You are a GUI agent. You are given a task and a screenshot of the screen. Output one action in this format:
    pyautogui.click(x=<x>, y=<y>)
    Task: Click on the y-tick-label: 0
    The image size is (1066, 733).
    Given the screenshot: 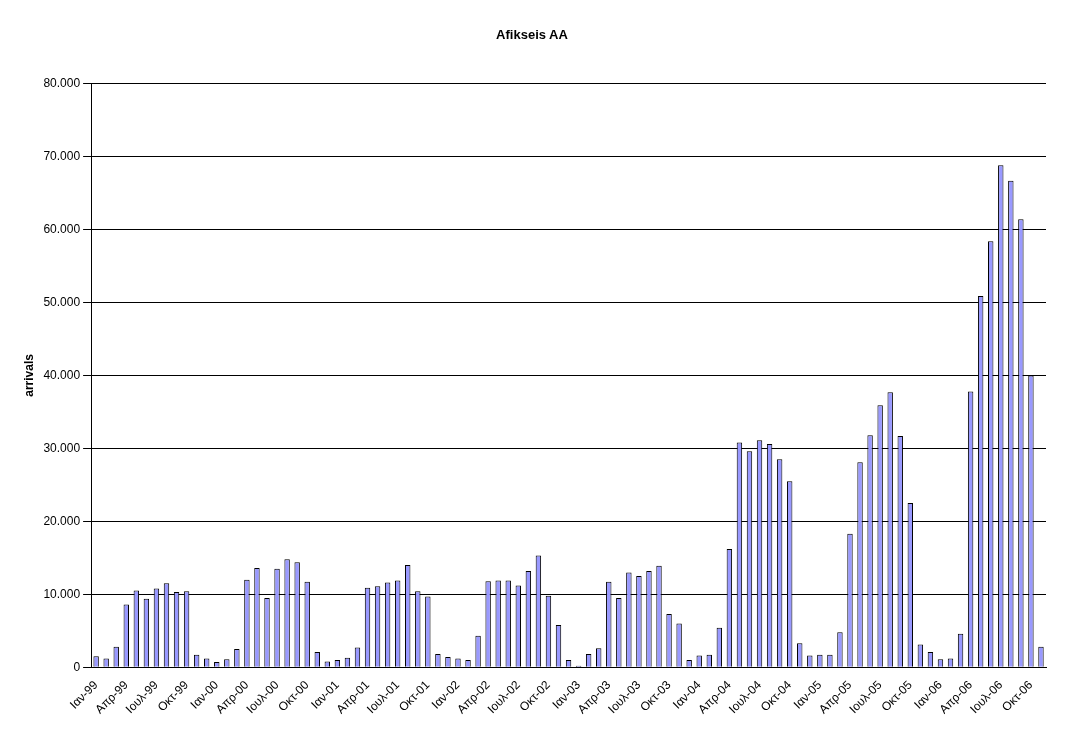 What is the action you would take?
    pyautogui.click(x=77, y=666)
    